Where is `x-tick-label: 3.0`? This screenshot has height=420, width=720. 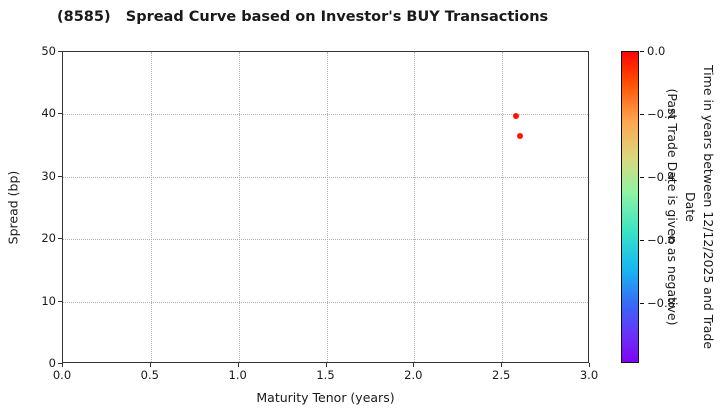 x-tick-label: 3.0 is located at coordinates (589, 375).